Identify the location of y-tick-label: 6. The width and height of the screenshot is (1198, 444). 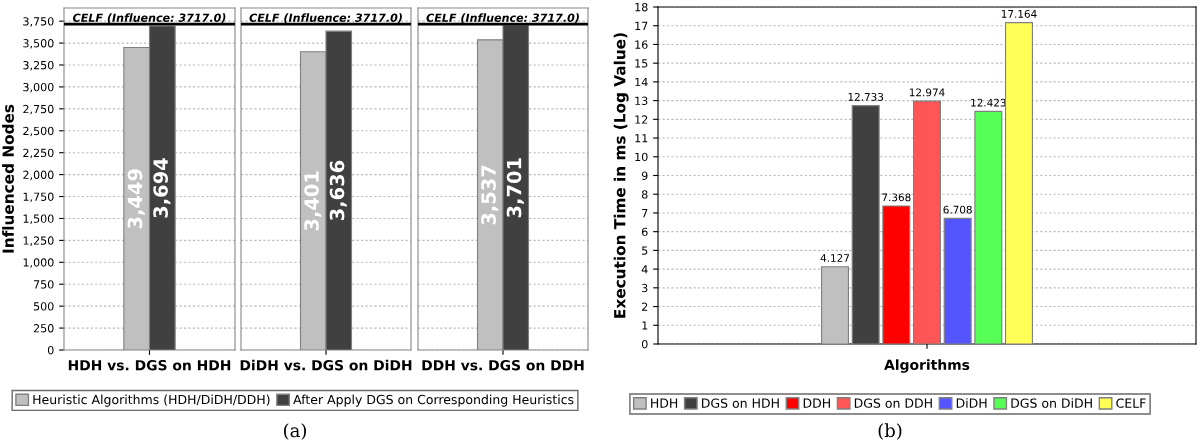
(644, 232).